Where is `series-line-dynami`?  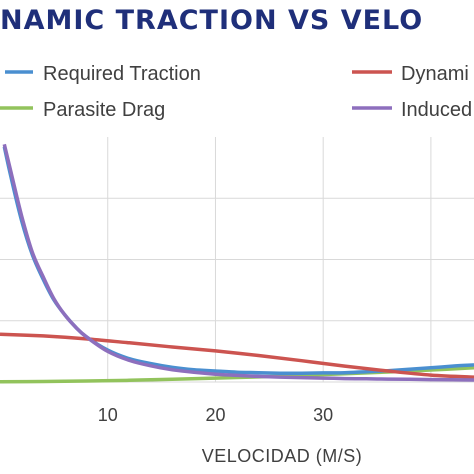
series-line-dynami is located at coordinates (237, 355).